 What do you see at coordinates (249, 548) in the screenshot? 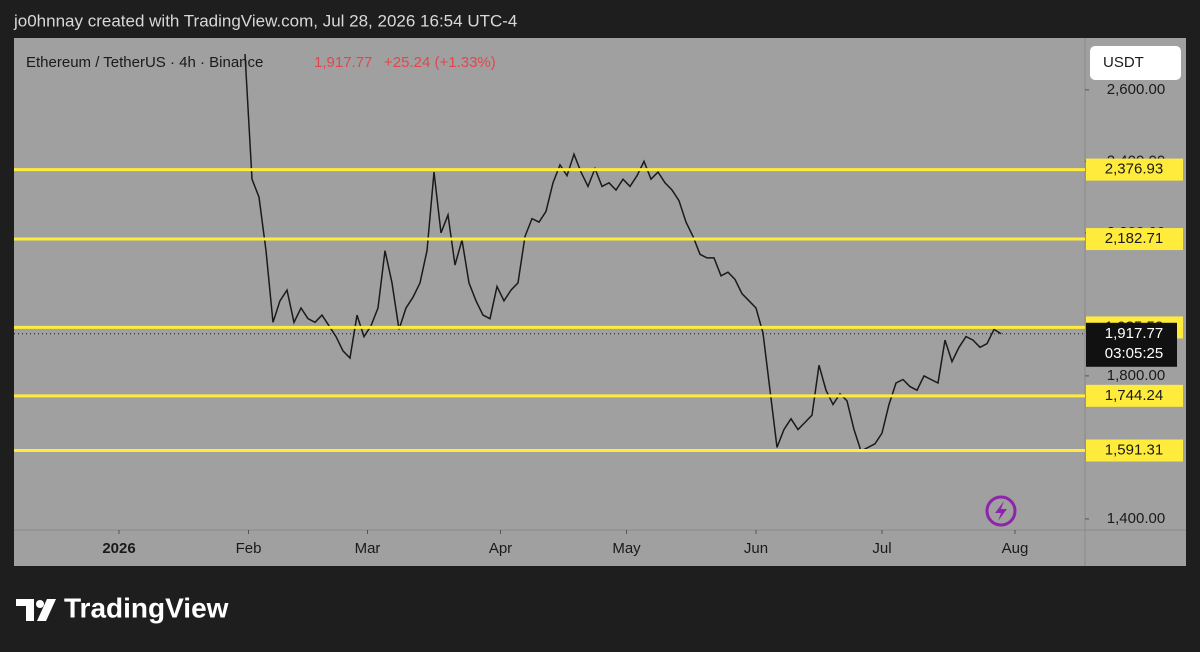
I see `x-tick-label: Feb` at bounding box center [249, 548].